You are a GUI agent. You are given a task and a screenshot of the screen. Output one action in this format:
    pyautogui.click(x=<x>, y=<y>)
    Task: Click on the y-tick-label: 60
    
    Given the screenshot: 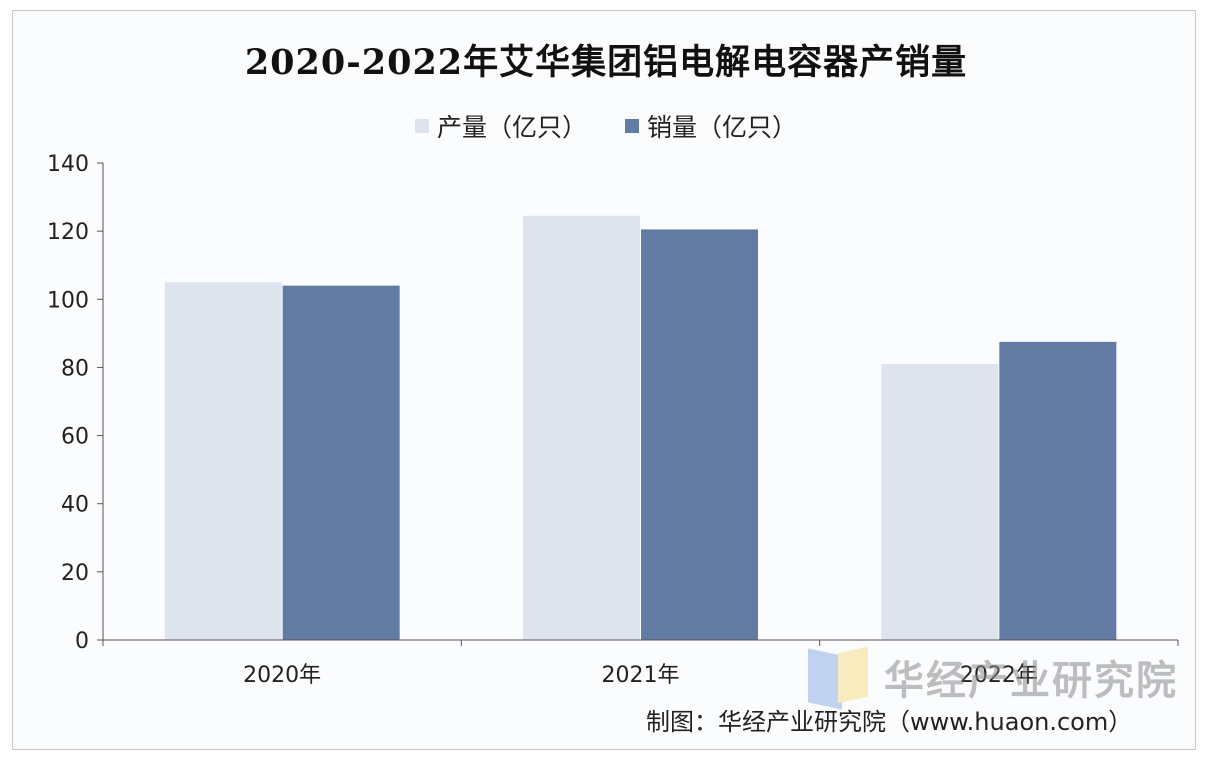 What is the action you would take?
    pyautogui.click(x=75, y=437)
    